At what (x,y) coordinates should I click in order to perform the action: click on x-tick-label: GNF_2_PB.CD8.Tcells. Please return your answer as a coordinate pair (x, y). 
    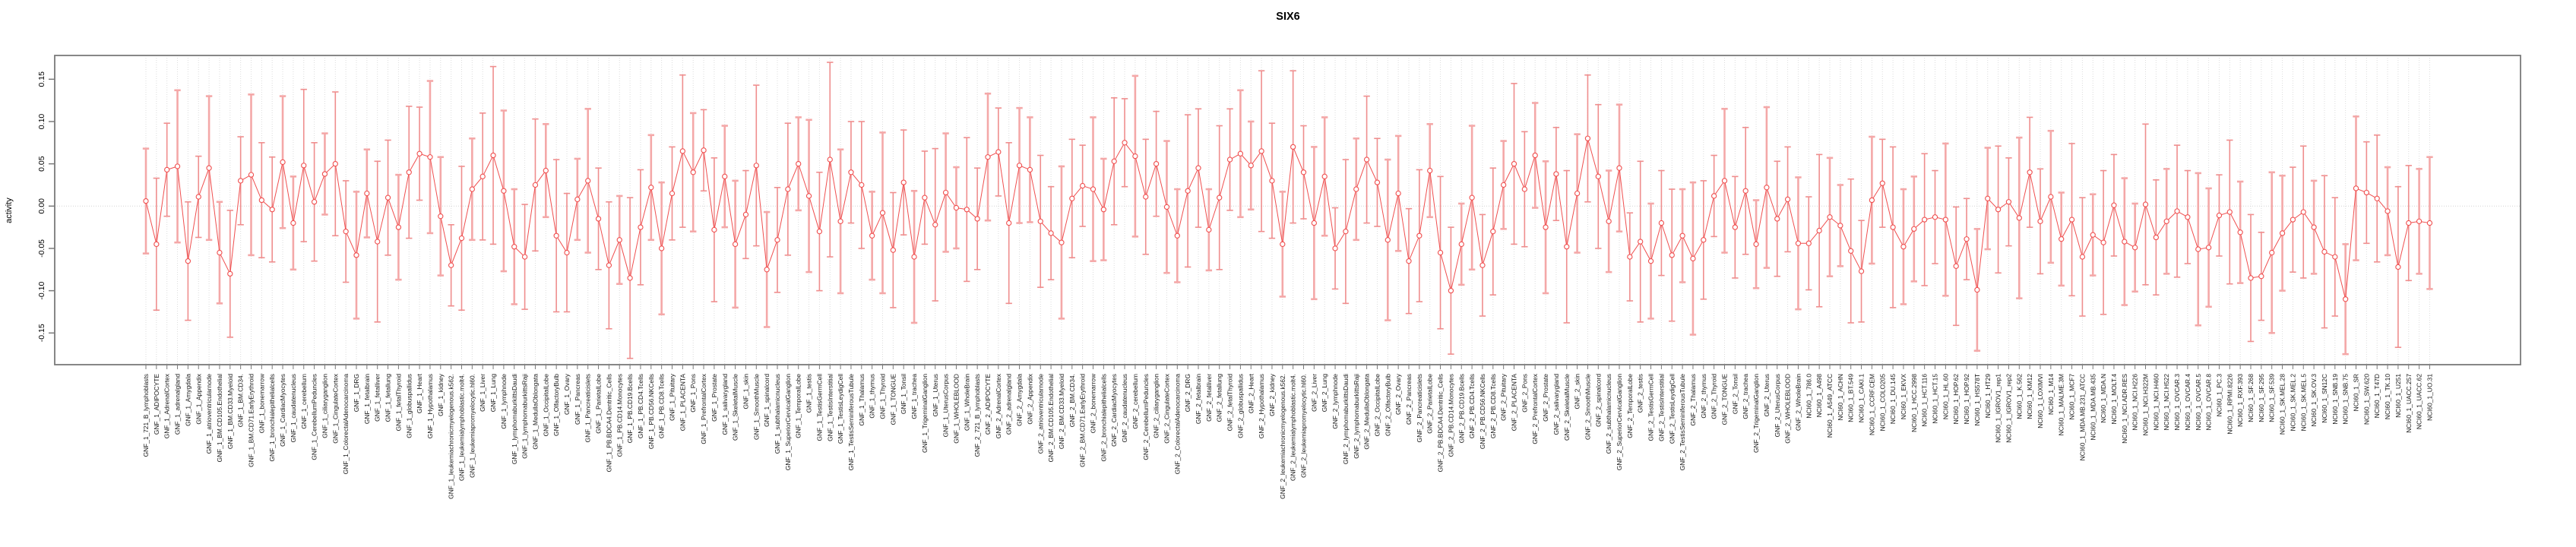
    Looking at the image, I should click on (1493, 406).